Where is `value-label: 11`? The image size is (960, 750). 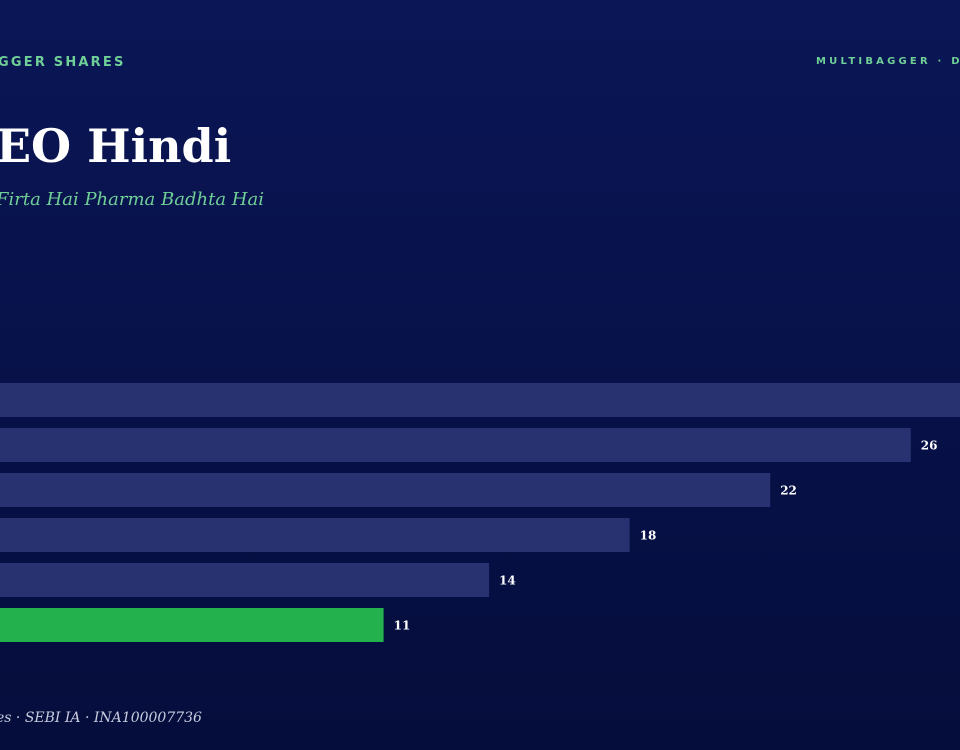
value-label: 11 is located at coordinates (402, 626).